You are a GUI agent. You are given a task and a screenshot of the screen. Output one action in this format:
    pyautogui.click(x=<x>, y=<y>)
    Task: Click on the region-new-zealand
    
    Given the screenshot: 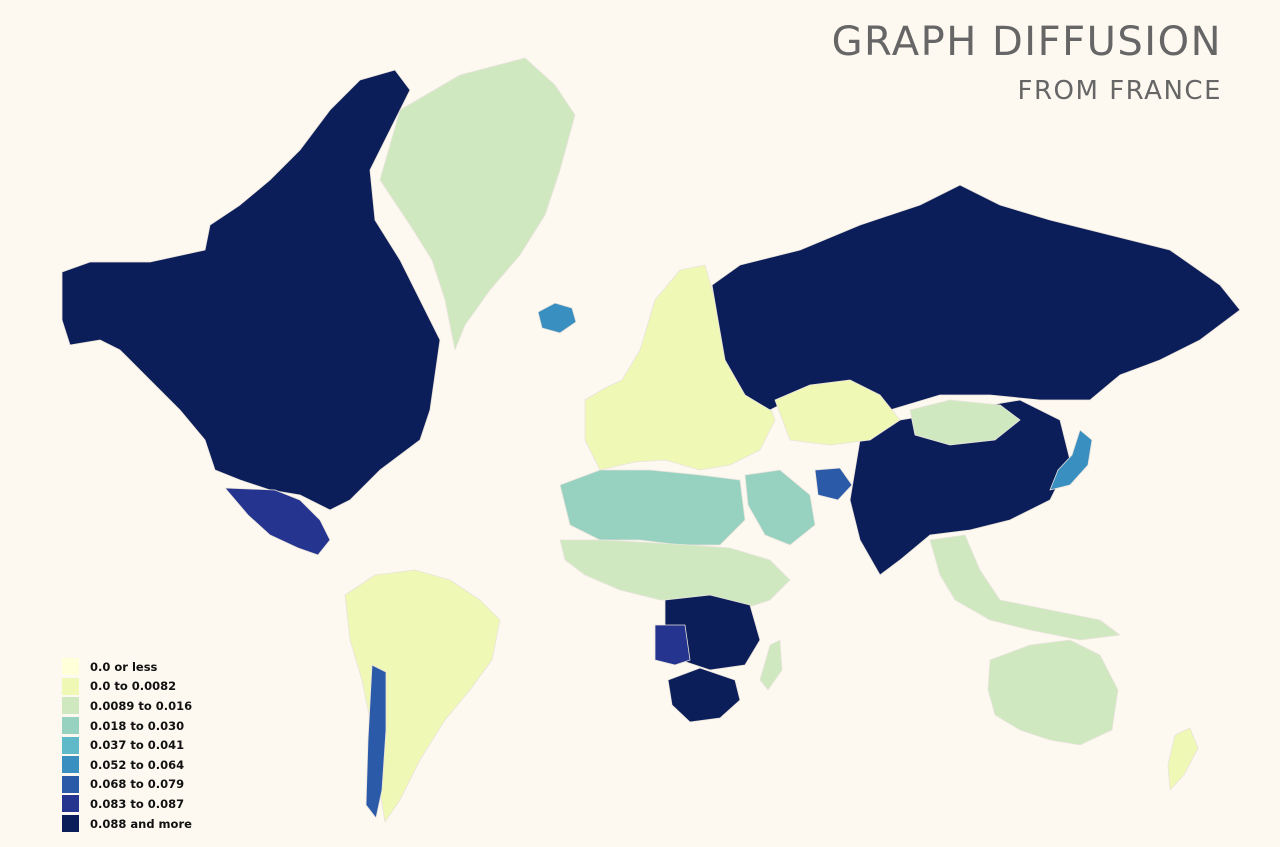 What is the action you would take?
    pyautogui.click(x=1183, y=759)
    